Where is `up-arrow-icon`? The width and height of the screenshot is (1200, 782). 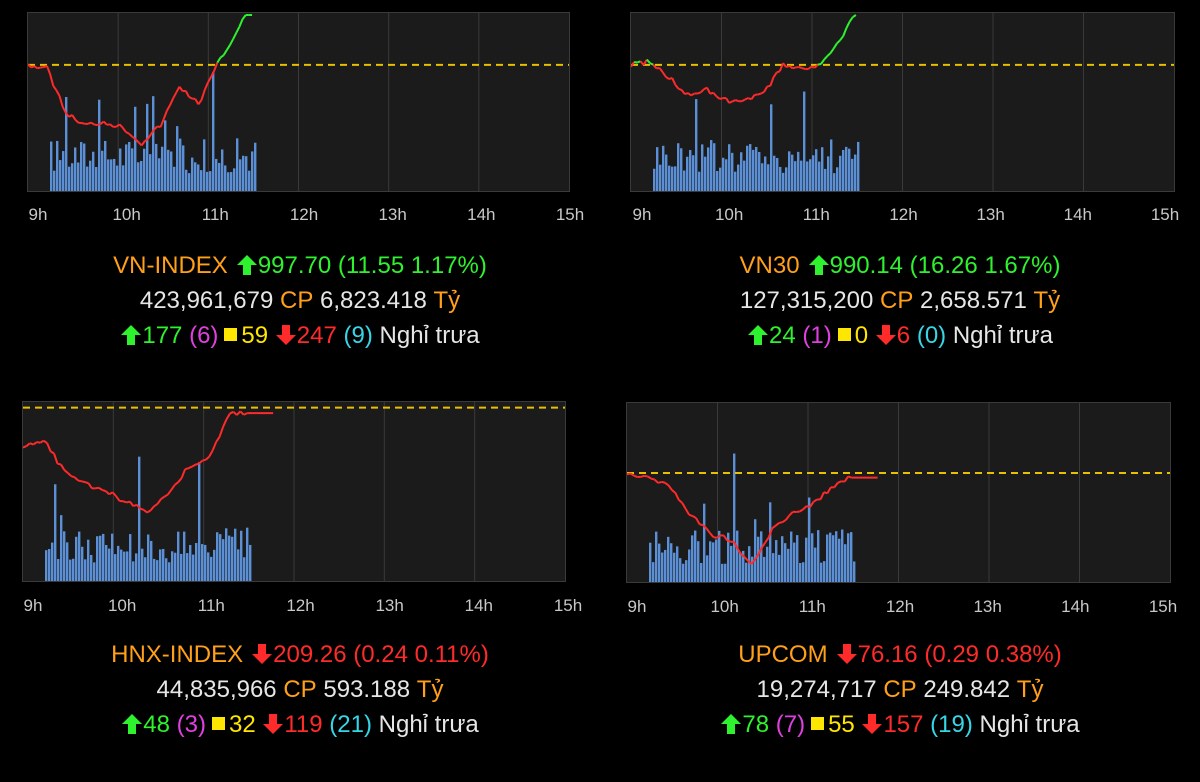
up-arrow-icon is located at coordinates (132, 722).